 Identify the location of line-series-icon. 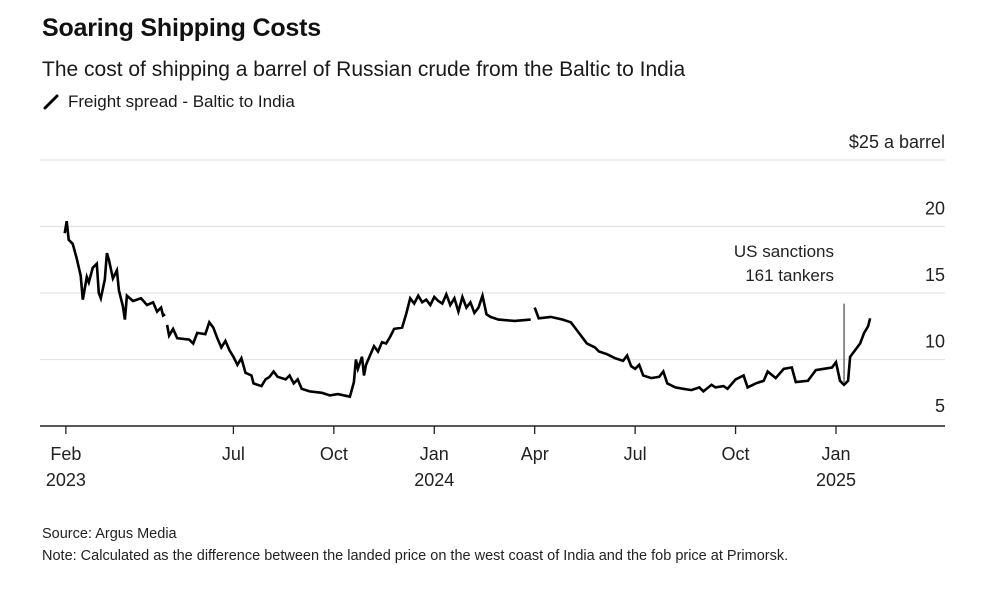
(51, 102).